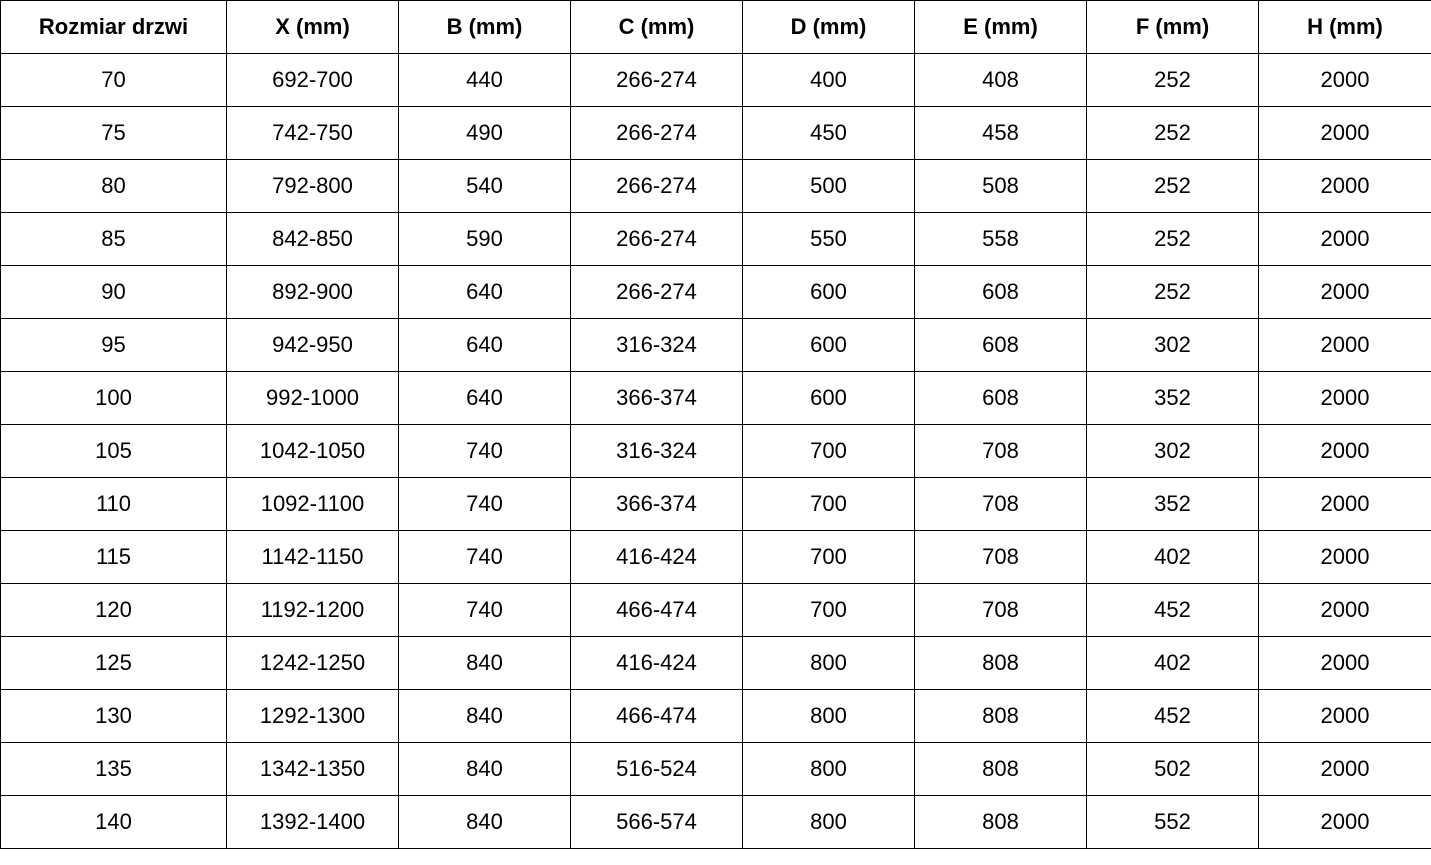 The height and width of the screenshot is (865, 1431). Describe the element at coordinates (828, 27) in the screenshot. I see `column-header: D (mm)` at that location.